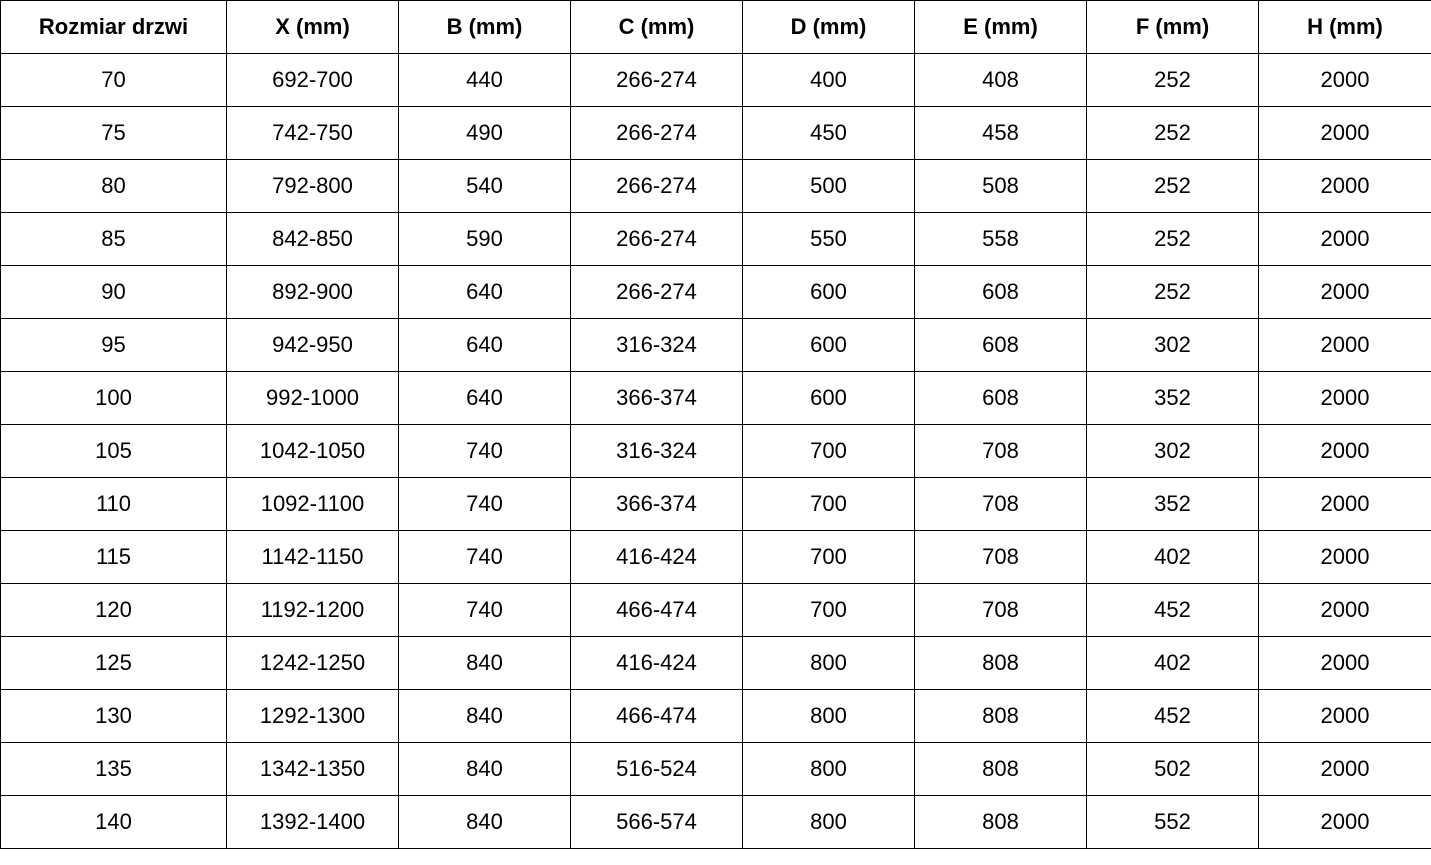 The height and width of the screenshot is (865, 1431). Describe the element at coordinates (828, 27) in the screenshot. I see `column-header: D (mm)` at that location.